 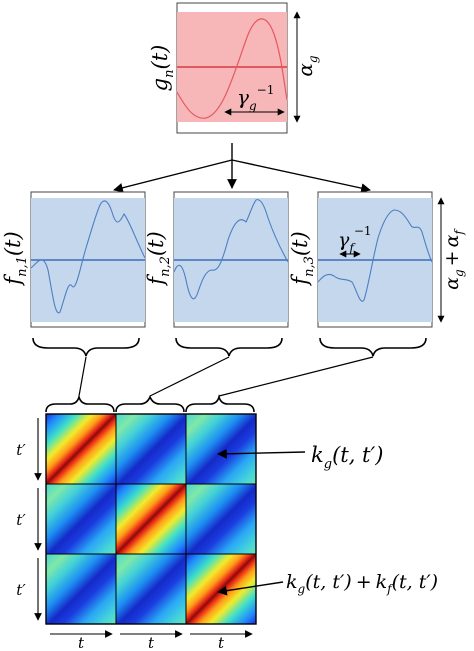 I want to click on col-label-0: t, so click(x=81, y=642).